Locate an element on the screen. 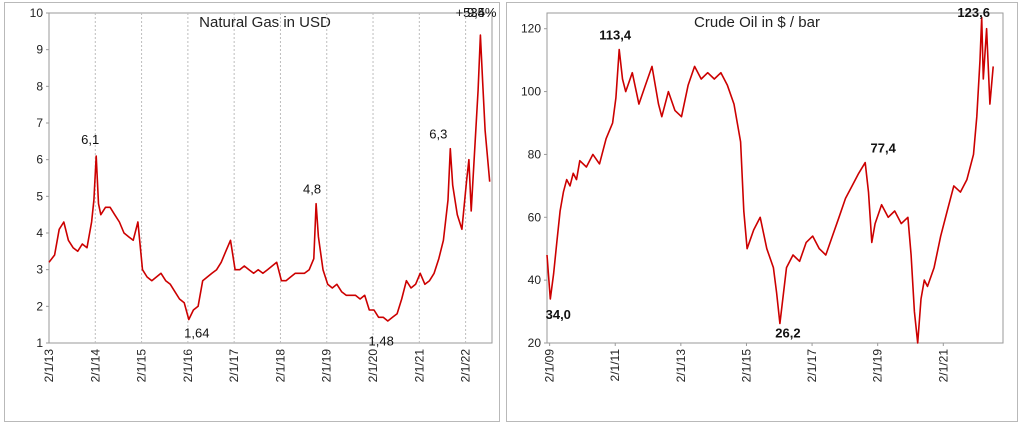  crude-oil-chart-title: Crude Oil in $ / bar is located at coordinates (757, 22).